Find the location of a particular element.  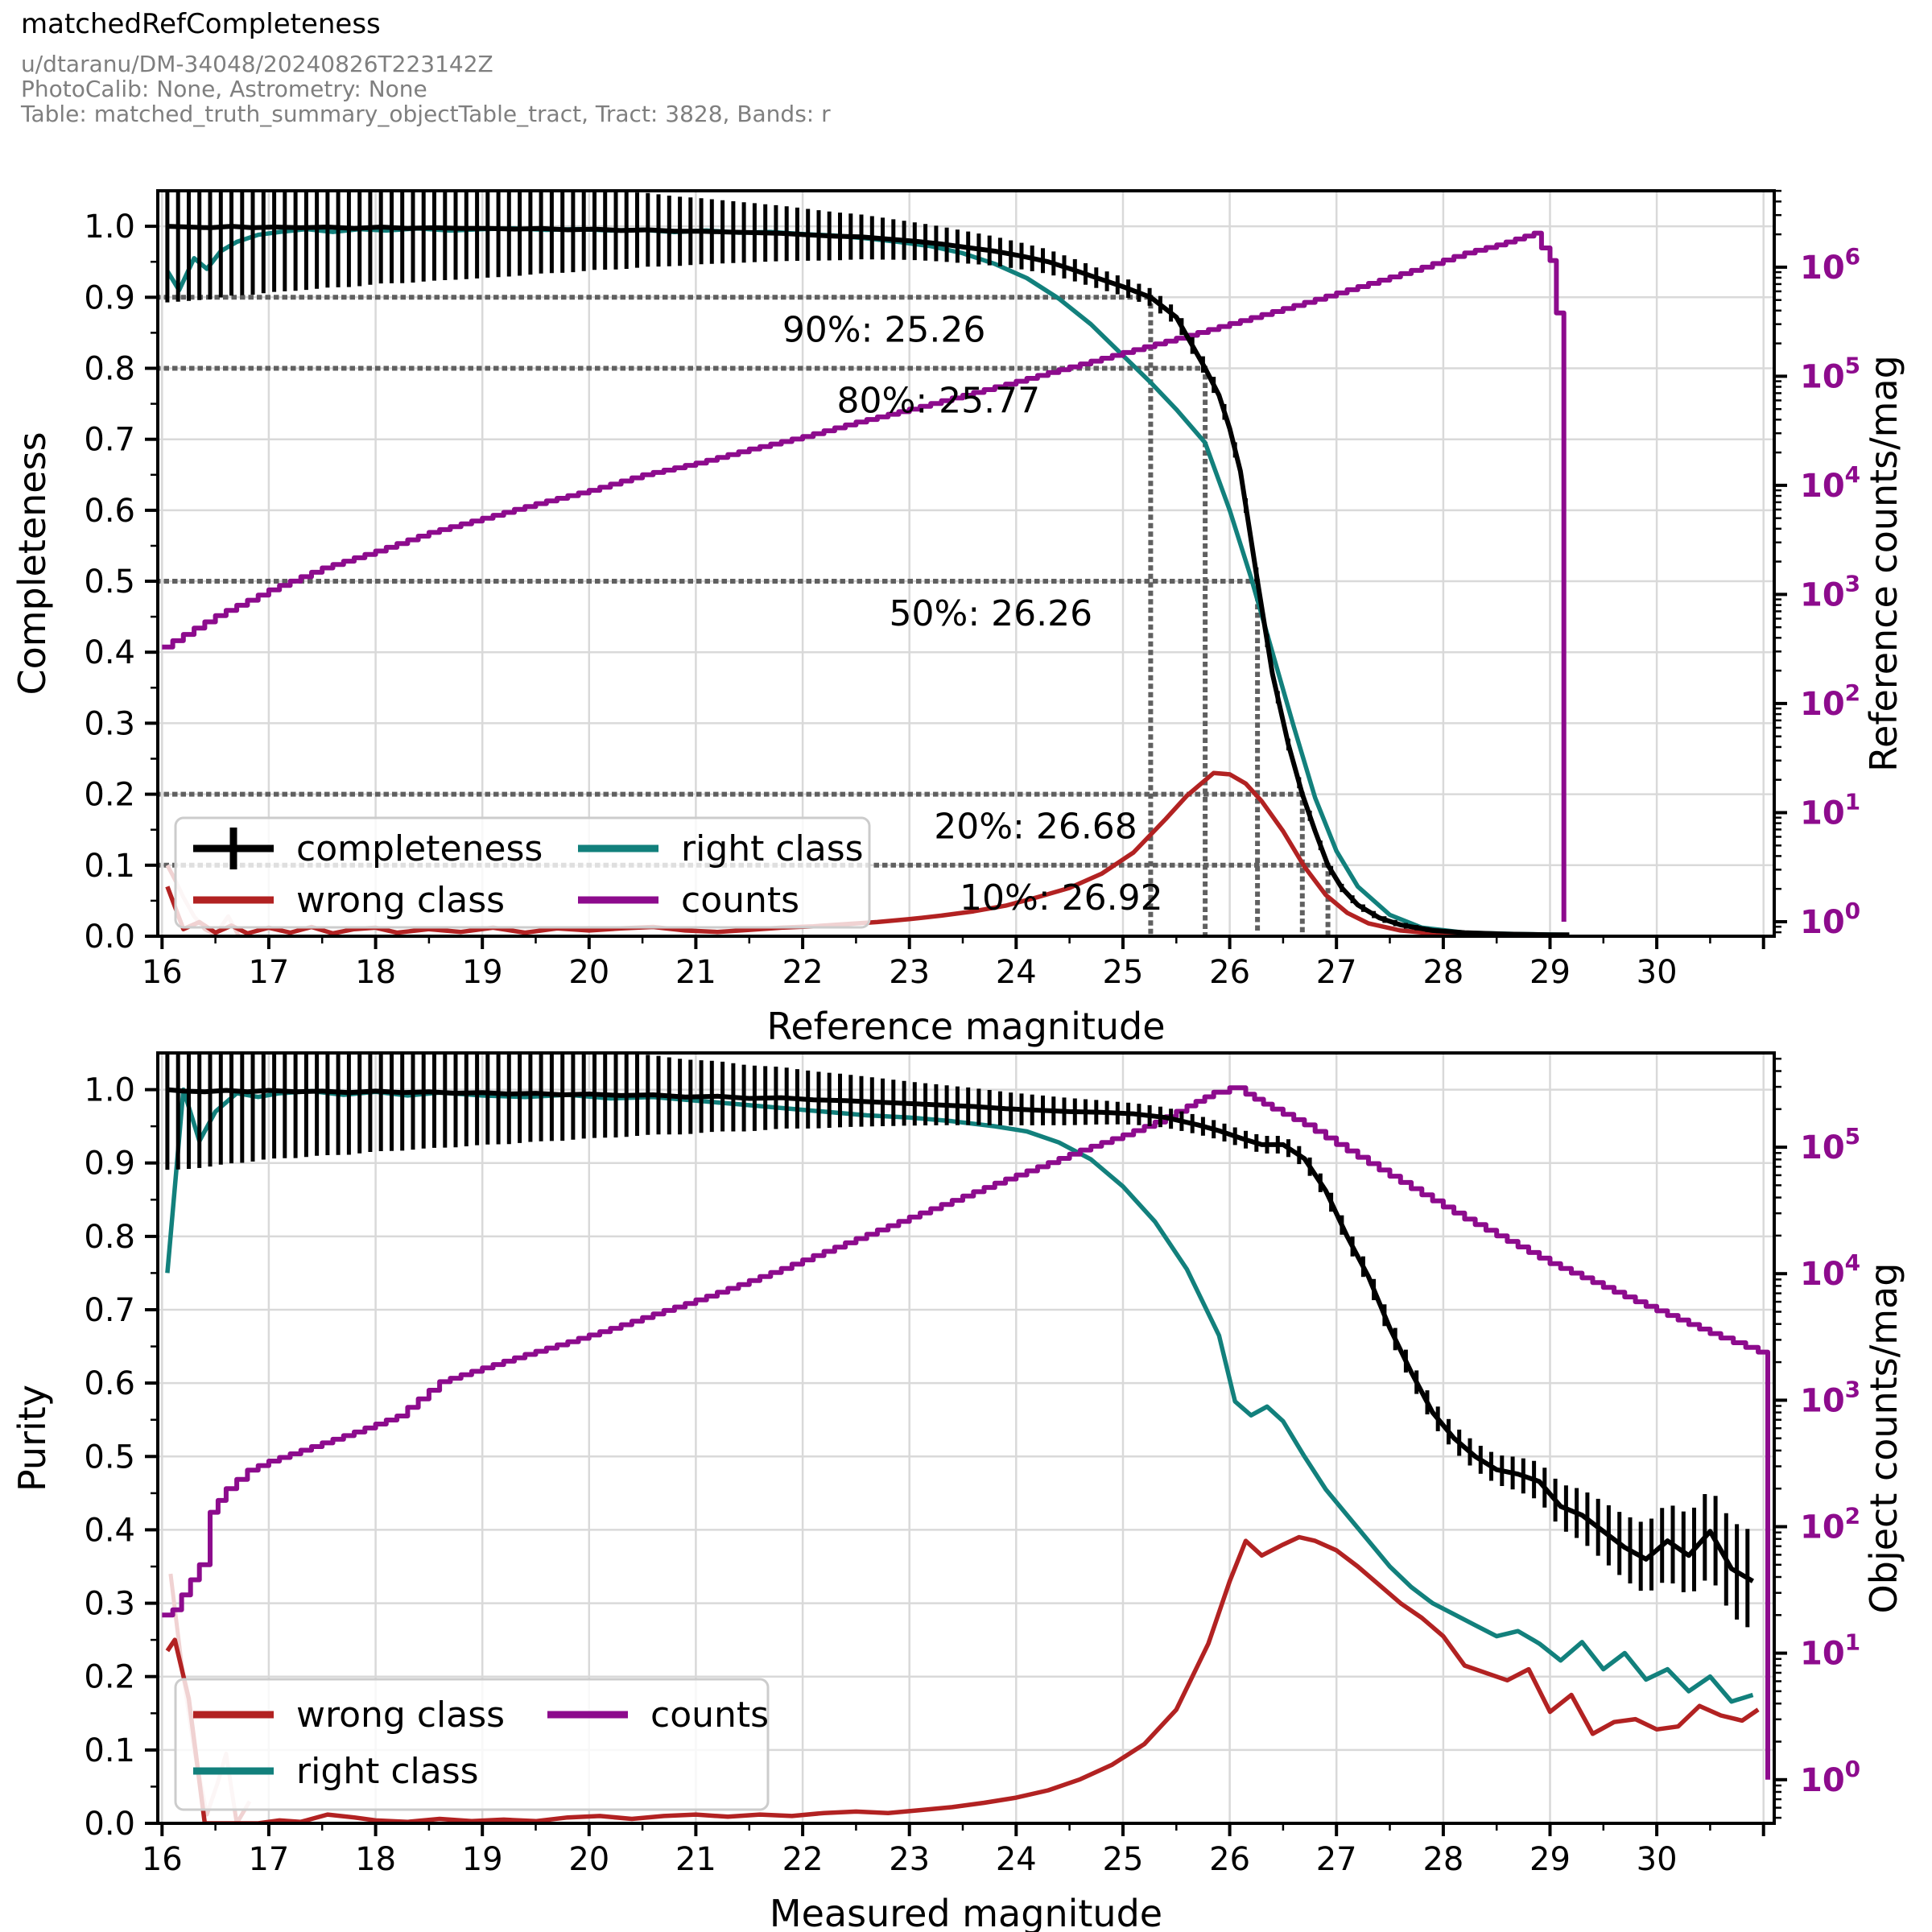

x-axis-label: Reference magnitude is located at coordinates (966, 1026).